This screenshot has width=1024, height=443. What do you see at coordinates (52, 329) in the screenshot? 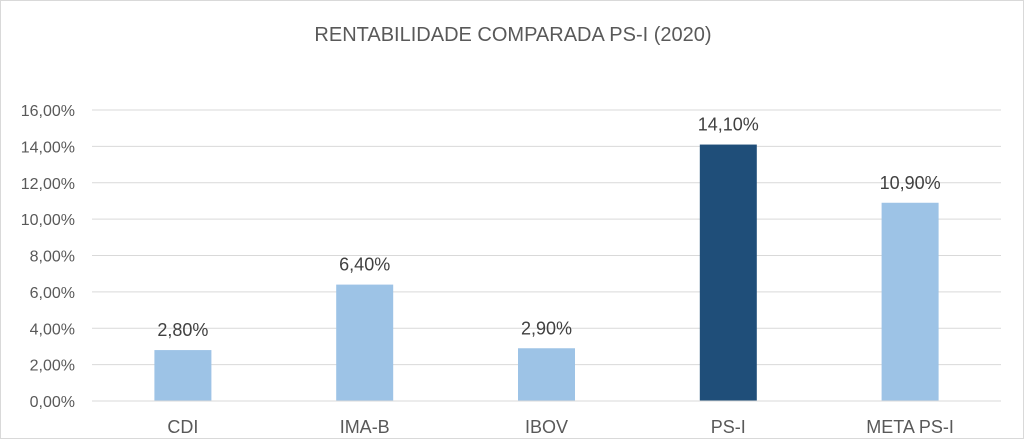
I see `y-tick-label: 4,00%` at bounding box center [52, 329].